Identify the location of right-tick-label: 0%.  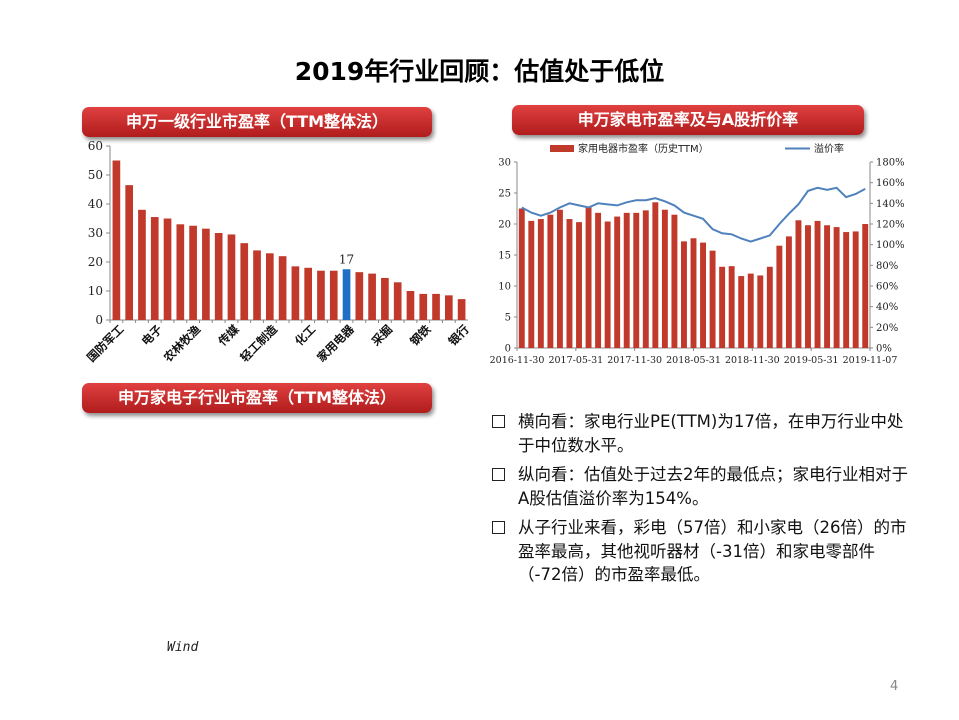
(884, 349).